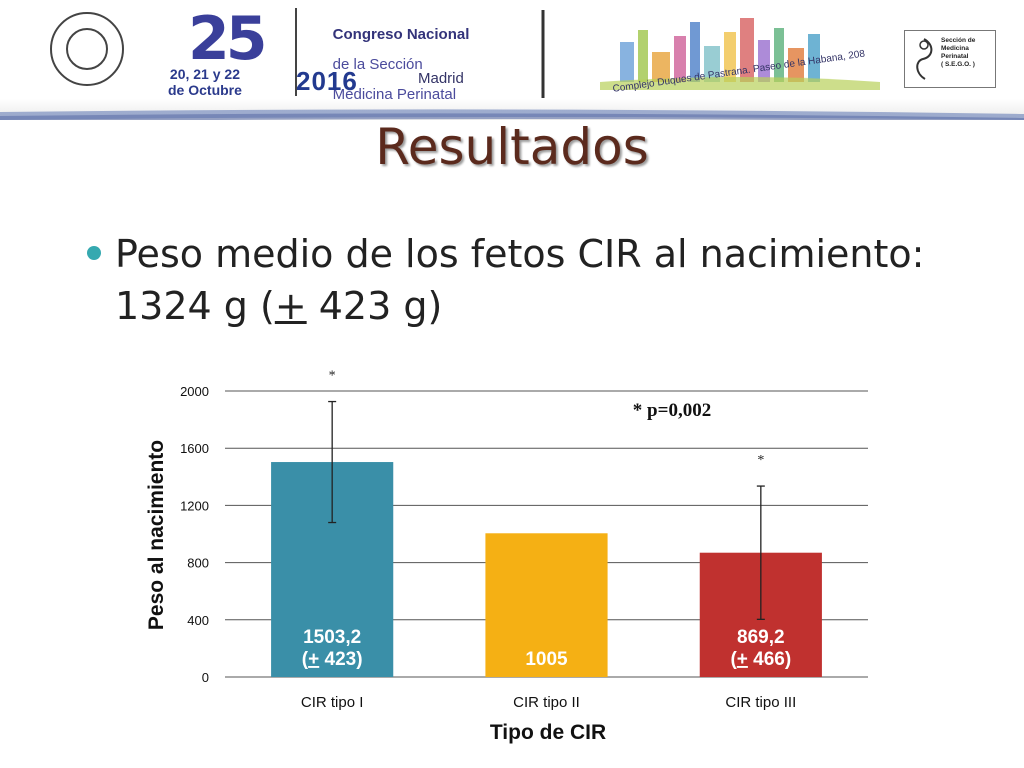  Describe the element at coordinates (374, 306) in the screenshot. I see `bullet-line-2-end: 423 g)` at that location.